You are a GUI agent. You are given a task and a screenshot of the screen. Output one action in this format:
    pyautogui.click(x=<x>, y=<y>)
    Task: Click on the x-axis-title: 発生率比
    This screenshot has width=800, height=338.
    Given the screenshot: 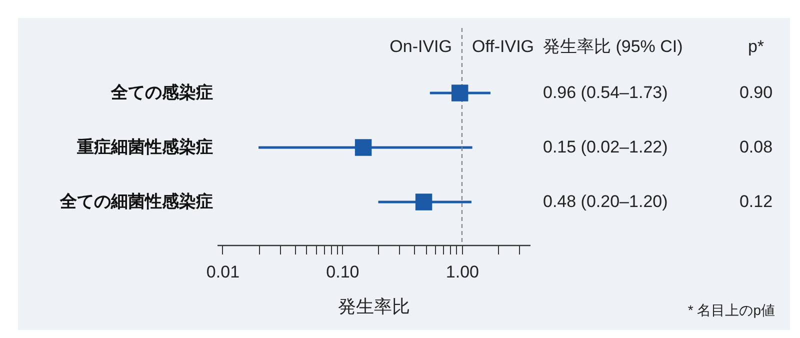 What is the action you would take?
    pyautogui.click(x=374, y=306)
    